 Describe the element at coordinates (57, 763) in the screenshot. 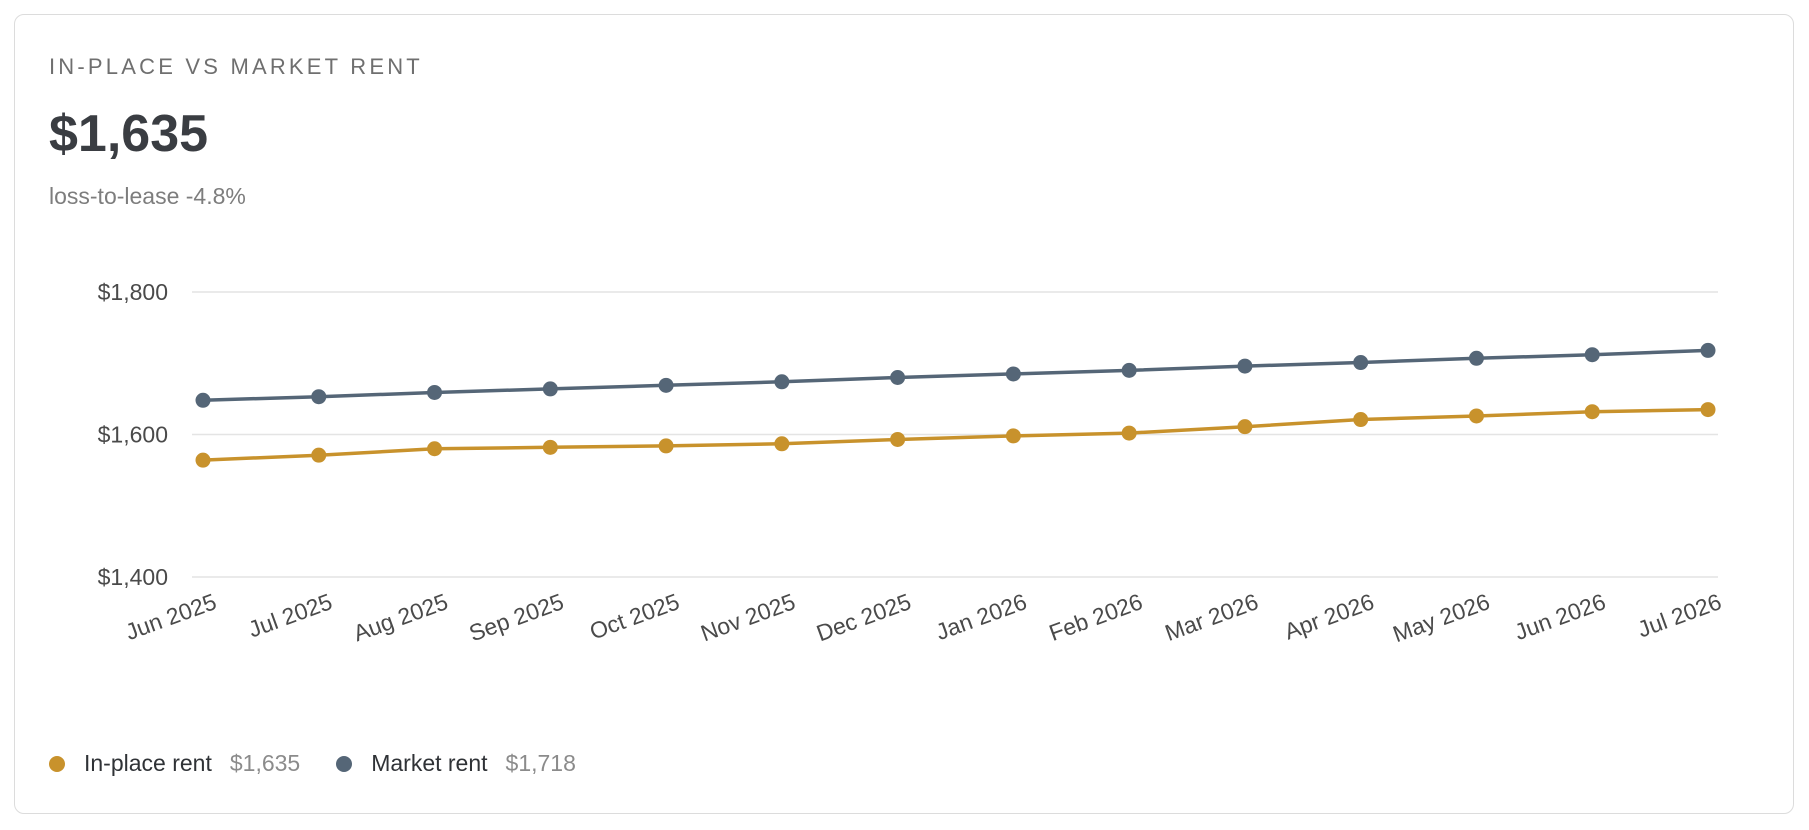

I see `legend-swatch-in-place` at that location.